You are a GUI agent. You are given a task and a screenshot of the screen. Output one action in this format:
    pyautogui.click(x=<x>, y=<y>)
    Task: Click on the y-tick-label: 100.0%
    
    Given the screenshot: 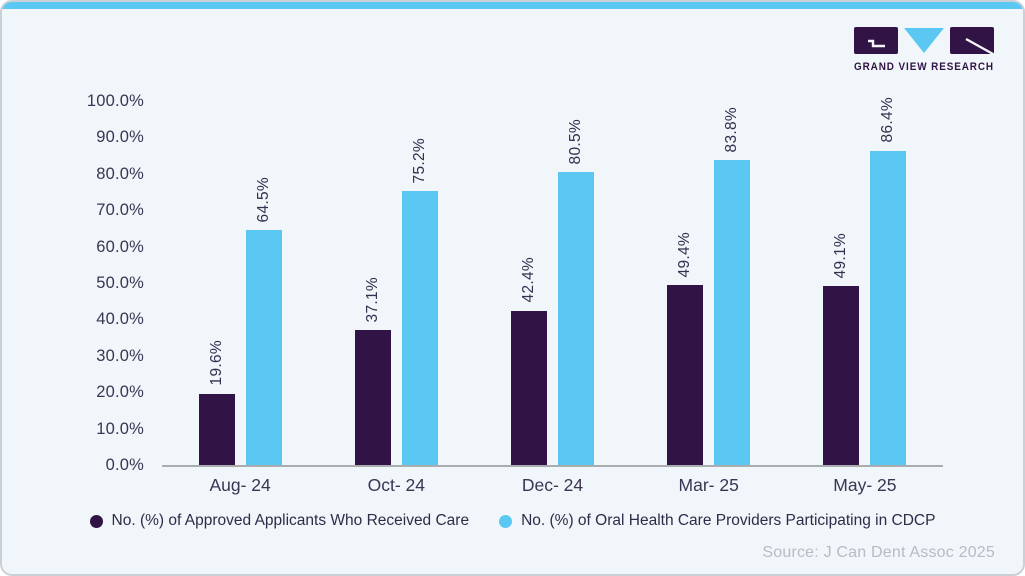 What is the action you would take?
    pyautogui.click(x=115, y=101)
    